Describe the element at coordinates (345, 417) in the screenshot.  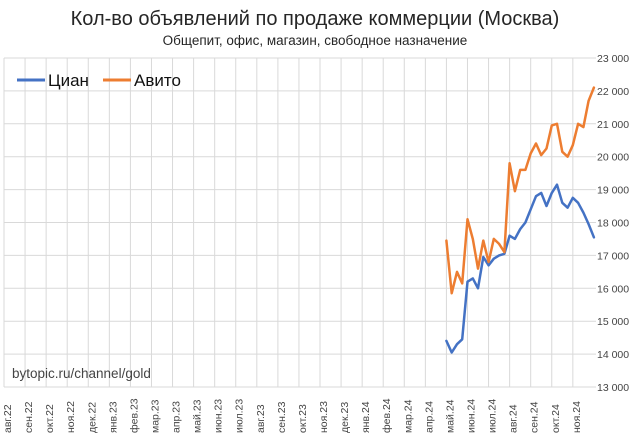
I see `x-tick-label: дек.23` at that location.